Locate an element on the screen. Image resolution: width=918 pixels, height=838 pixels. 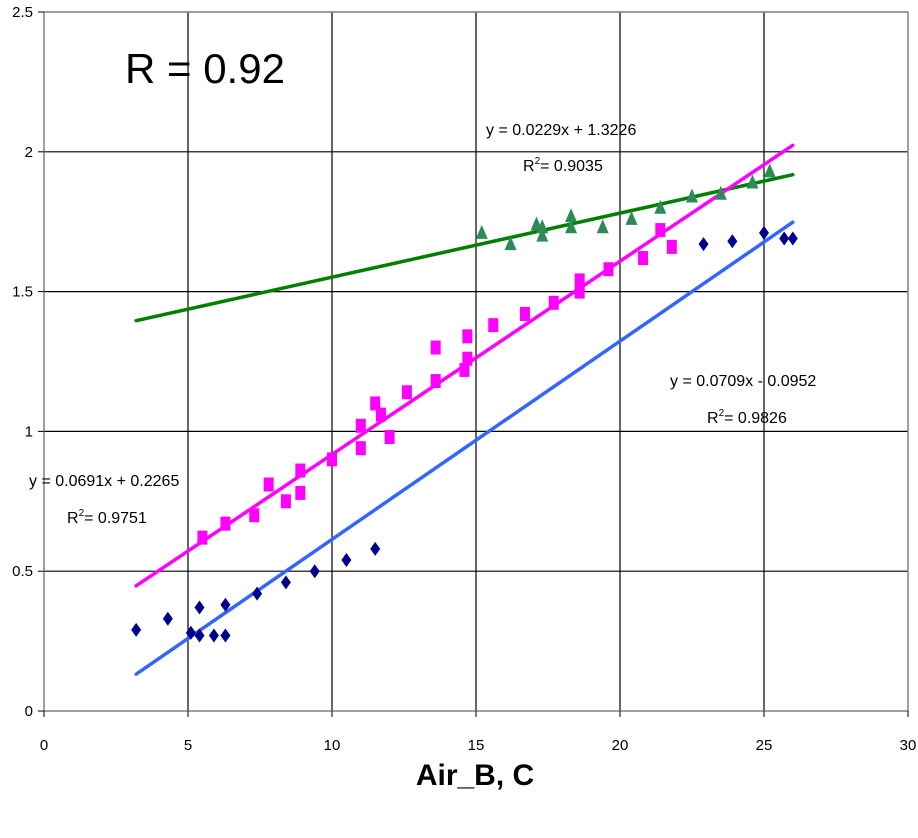
y-tick-label: 1 is located at coordinates (29, 431).